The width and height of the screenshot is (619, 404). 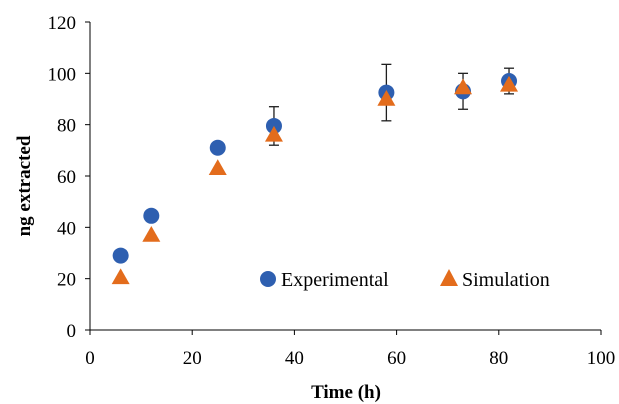 What do you see at coordinates (66, 126) in the screenshot?
I see `y-tick-label: 80` at bounding box center [66, 126].